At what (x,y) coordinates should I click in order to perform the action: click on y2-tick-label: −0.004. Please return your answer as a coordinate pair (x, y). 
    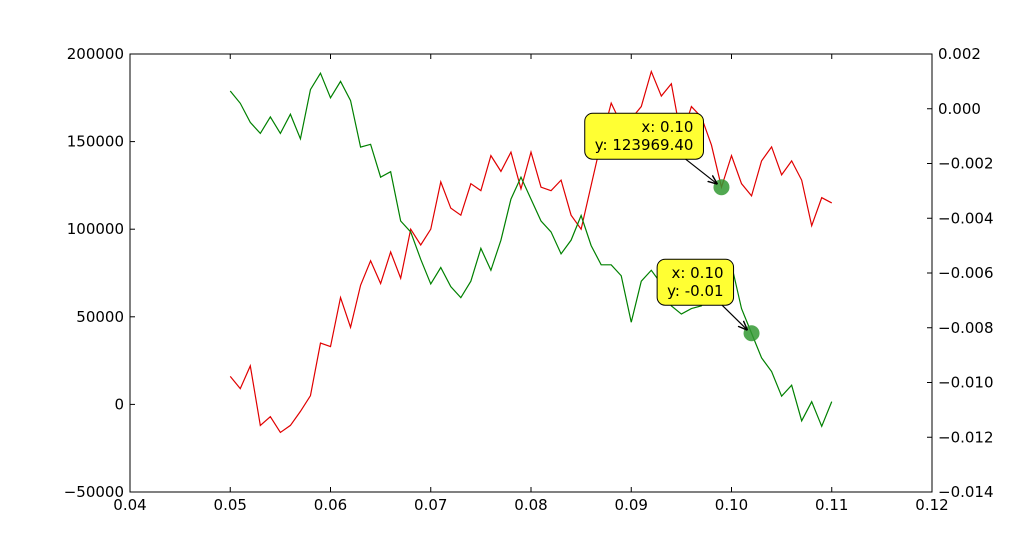
    Looking at the image, I should click on (966, 218).